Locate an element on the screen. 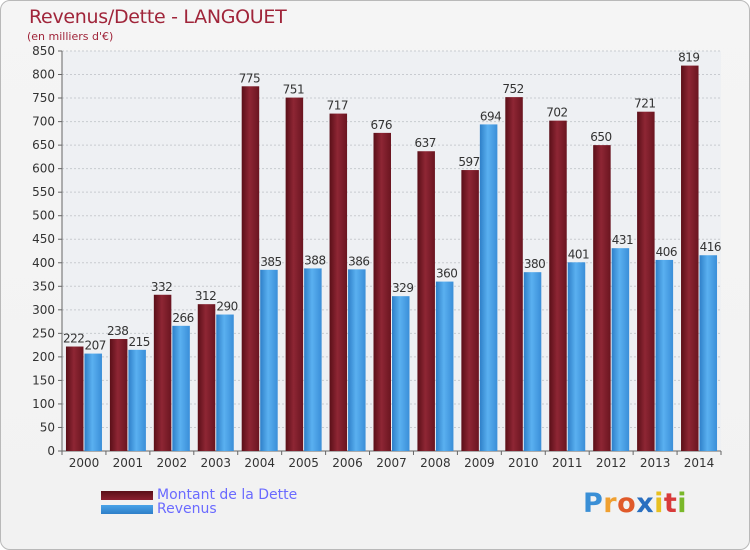 The image size is (750, 550). legend-item-dette: Montant de la Dette is located at coordinates (199, 495).